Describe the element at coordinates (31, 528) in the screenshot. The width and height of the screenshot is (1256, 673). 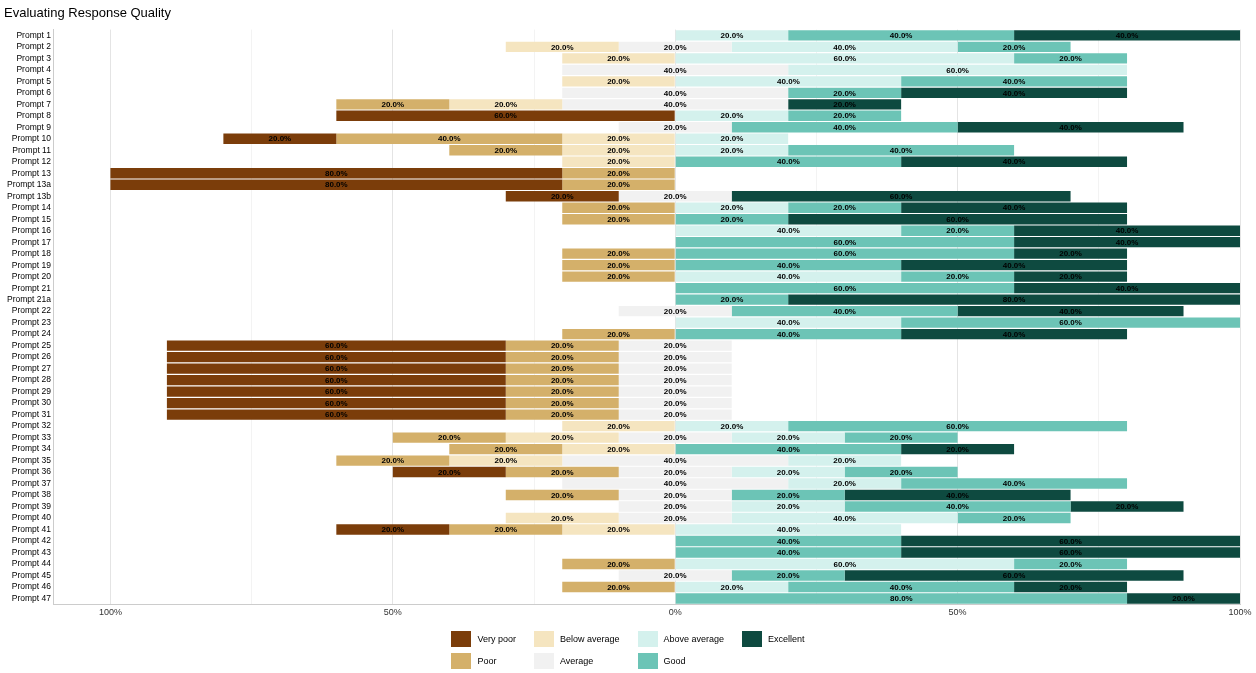
I see `y-tick-label: Prompt 41` at that location.